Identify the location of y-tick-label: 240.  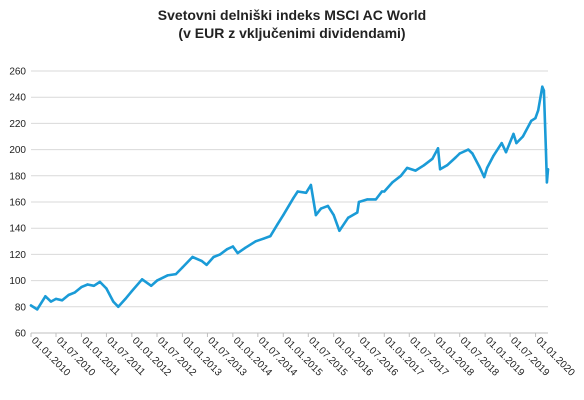
(17, 98).